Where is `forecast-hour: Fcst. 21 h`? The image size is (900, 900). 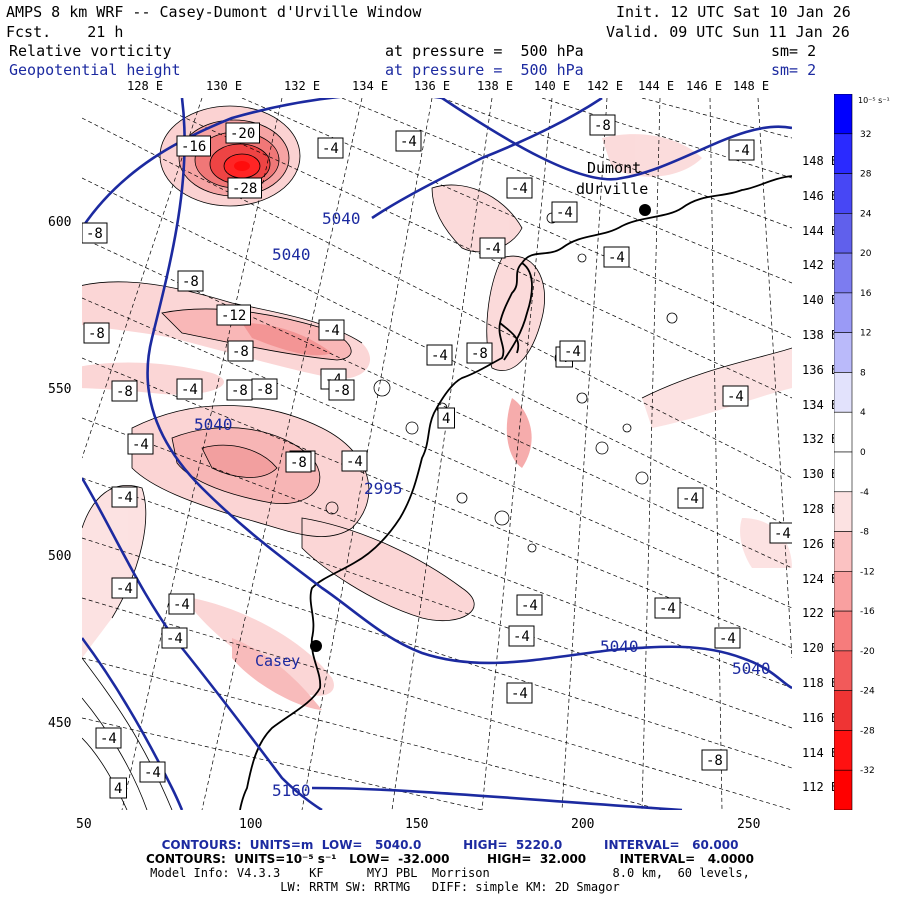
forecast-hour: Fcst. 21 h is located at coordinates (65, 32).